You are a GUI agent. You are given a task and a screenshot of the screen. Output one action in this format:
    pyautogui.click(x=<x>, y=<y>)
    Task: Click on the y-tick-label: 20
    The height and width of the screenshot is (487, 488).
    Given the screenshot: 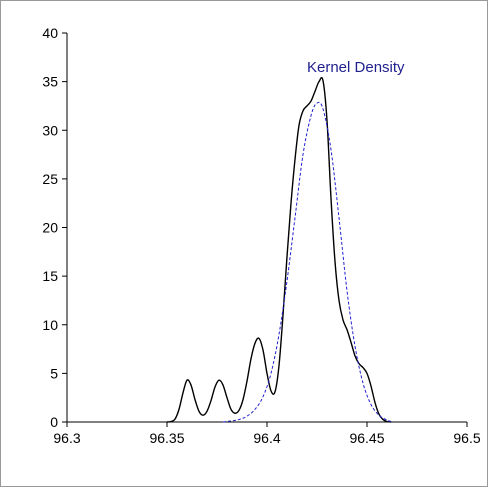 What is the action you would take?
    pyautogui.click(x=50, y=228)
    